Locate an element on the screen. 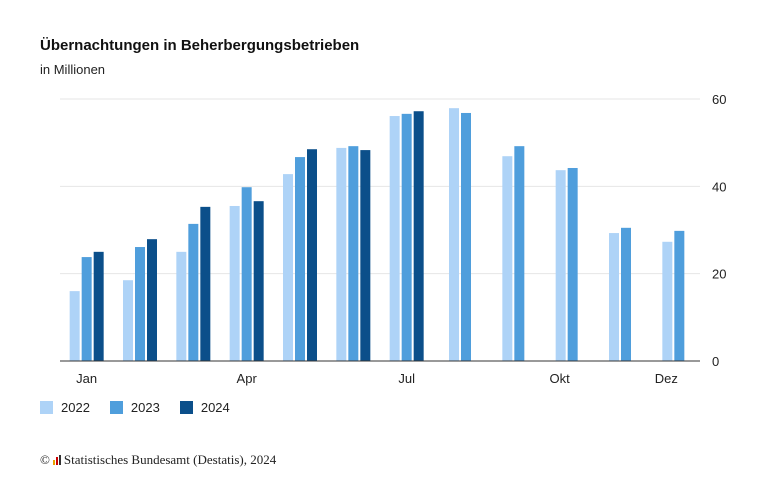  bar-2022-Aug is located at coordinates (454, 234).